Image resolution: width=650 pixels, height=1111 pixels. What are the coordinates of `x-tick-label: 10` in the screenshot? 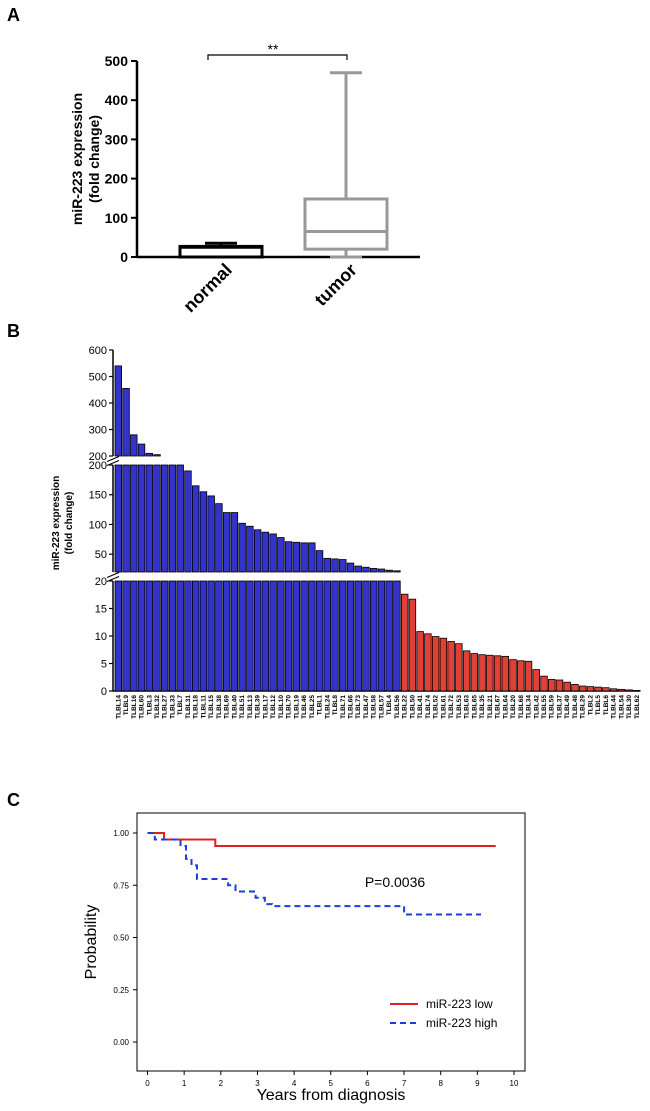 It's located at (514, 1083).